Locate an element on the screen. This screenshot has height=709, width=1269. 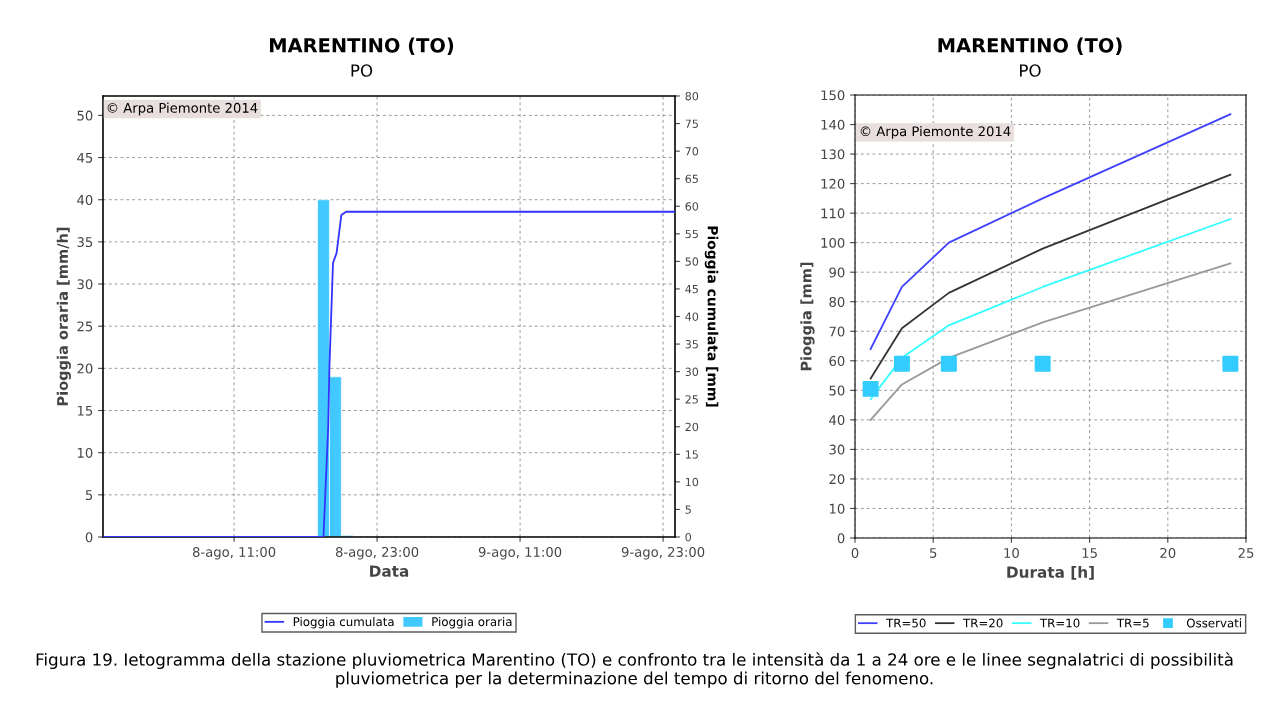
legend-label: TR=5 is located at coordinates (1132, 623).